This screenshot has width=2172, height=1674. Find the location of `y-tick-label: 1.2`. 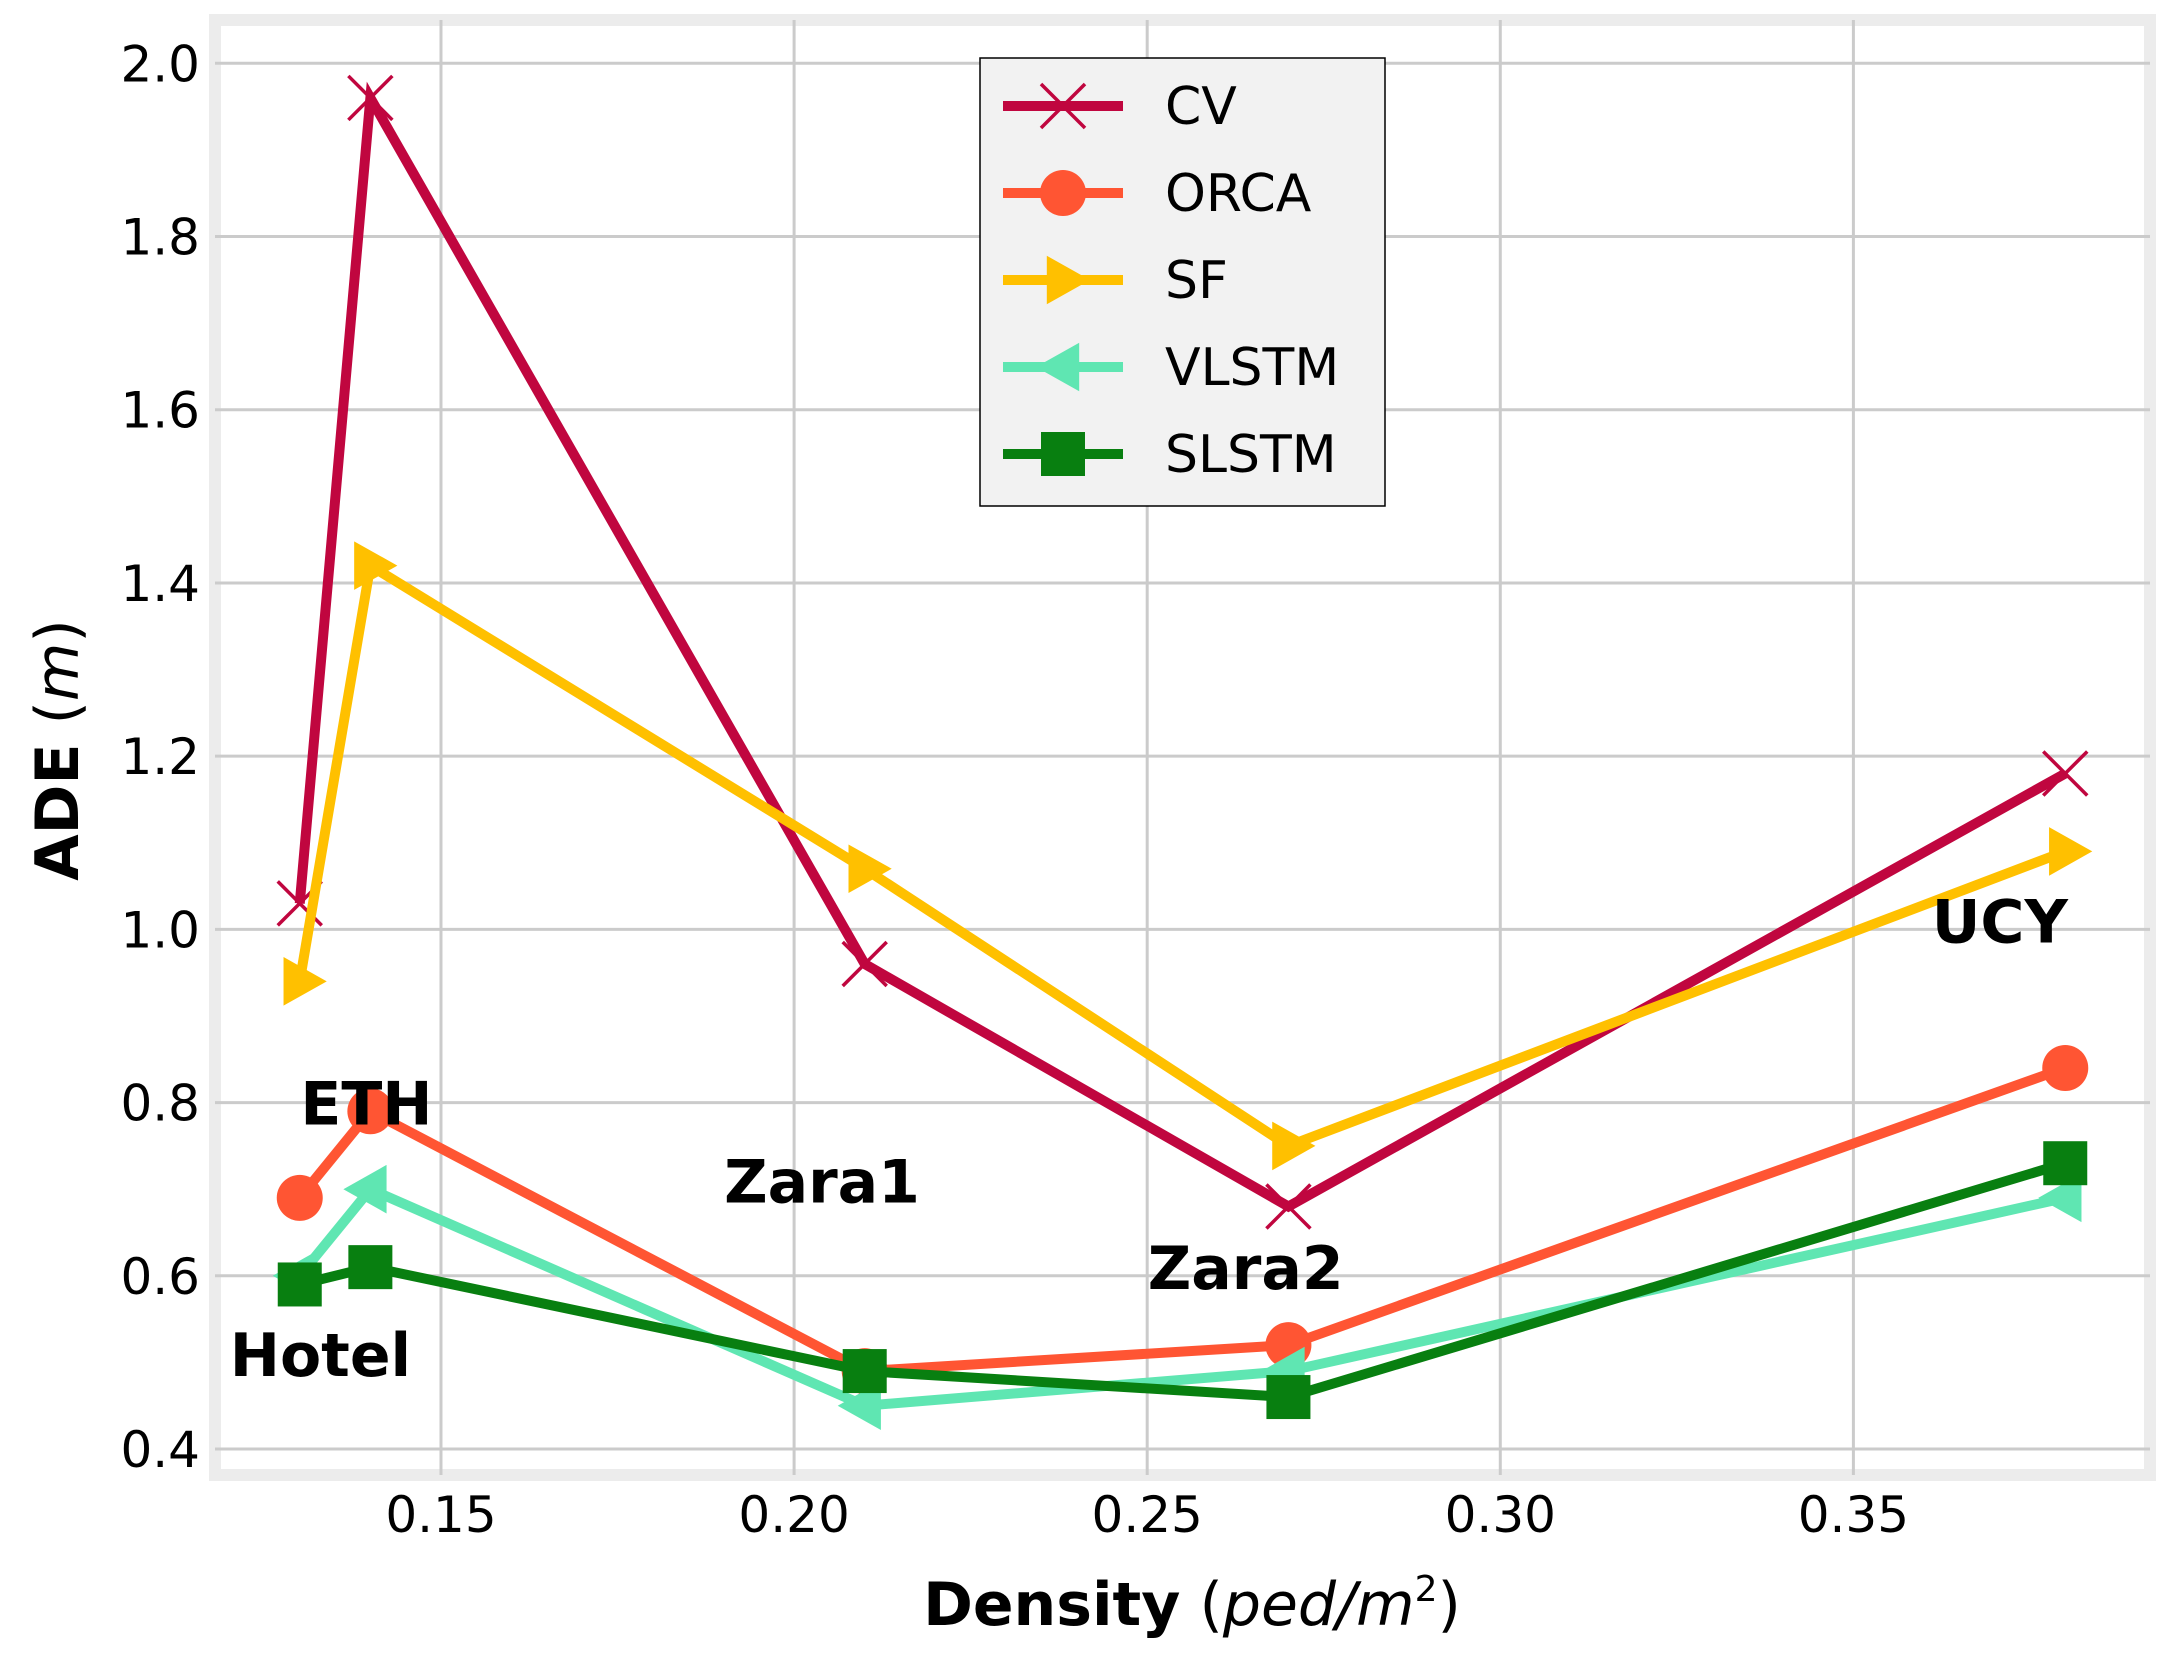

y-tick-label: 1.2 is located at coordinates (160, 757).